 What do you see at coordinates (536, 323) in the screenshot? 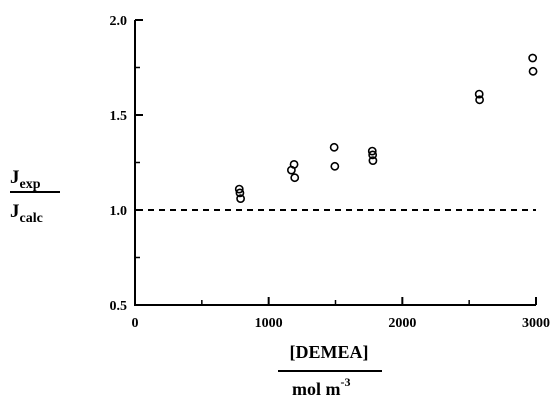
I see `x-tick-label: 3000` at bounding box center [536, 323].